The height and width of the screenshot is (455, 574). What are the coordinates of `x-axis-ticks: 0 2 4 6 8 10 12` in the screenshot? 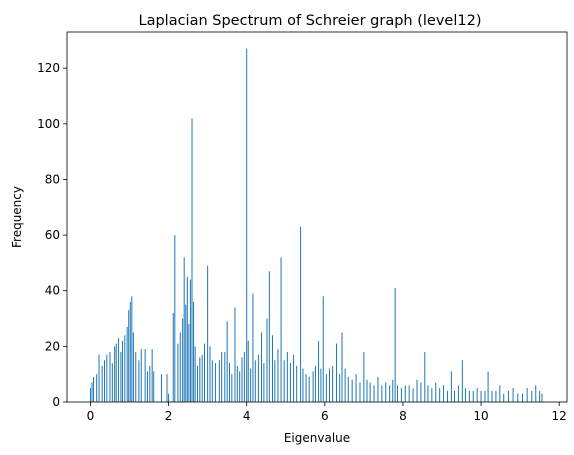 It's located at (327, 412).